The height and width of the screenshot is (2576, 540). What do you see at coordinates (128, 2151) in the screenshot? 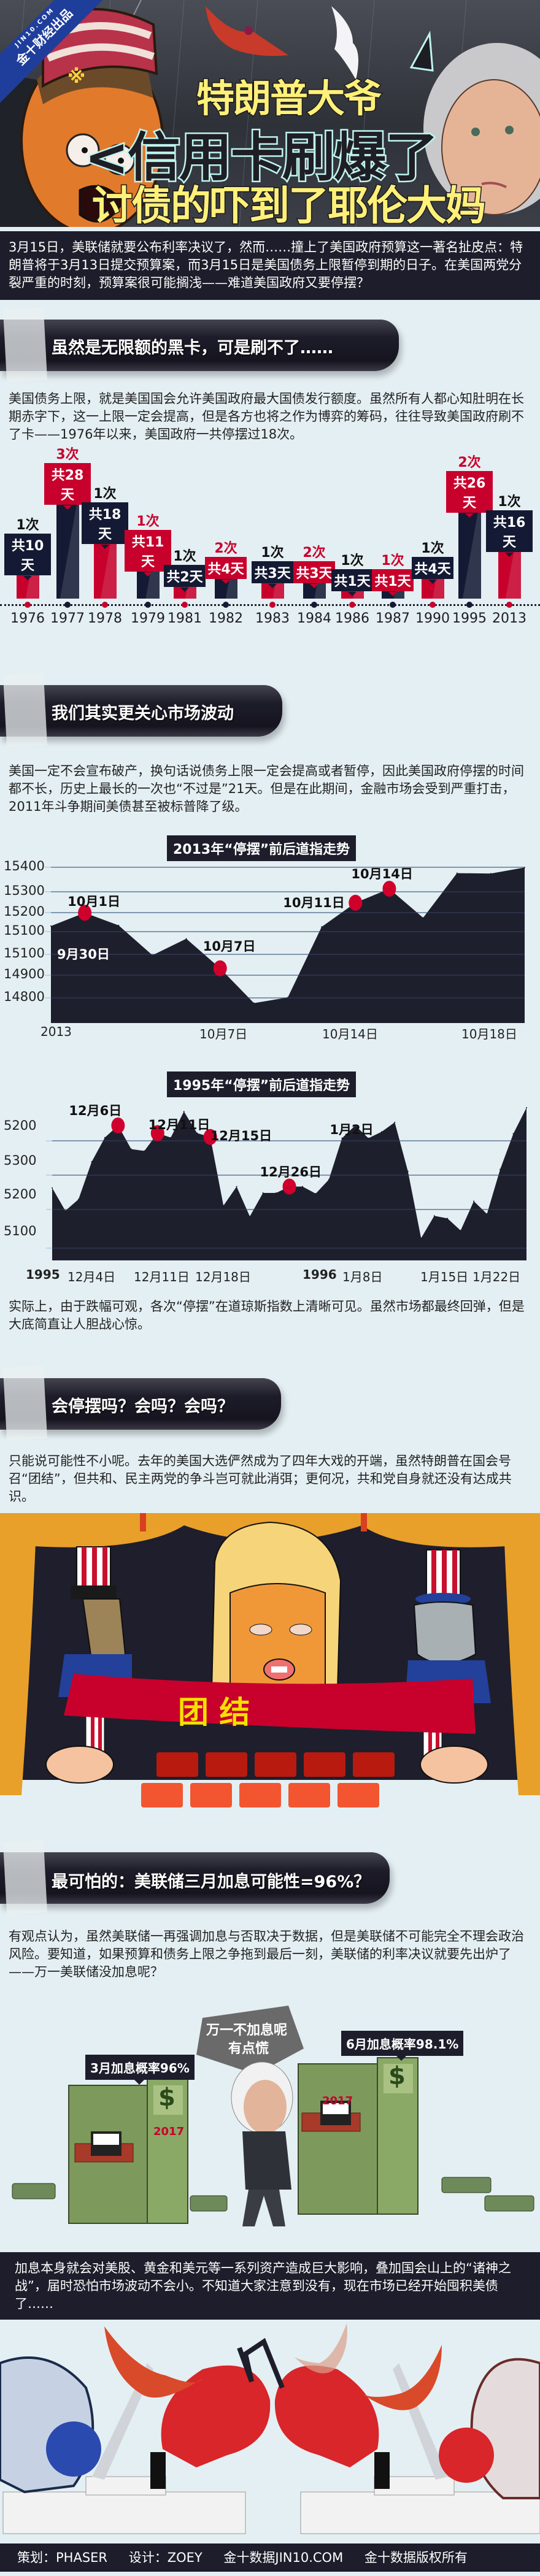
I see `money-printer-left` at bounding box center [128, 2151].